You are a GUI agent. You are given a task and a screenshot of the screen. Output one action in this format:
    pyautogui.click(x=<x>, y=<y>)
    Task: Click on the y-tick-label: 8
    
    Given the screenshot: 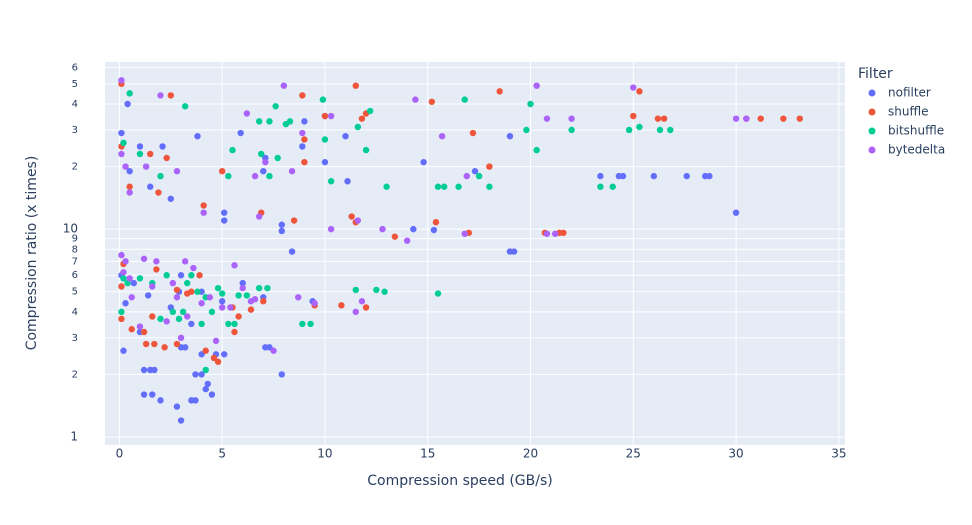 What is the action you would take?
    pyautogui.click(x=75, y=249)
    